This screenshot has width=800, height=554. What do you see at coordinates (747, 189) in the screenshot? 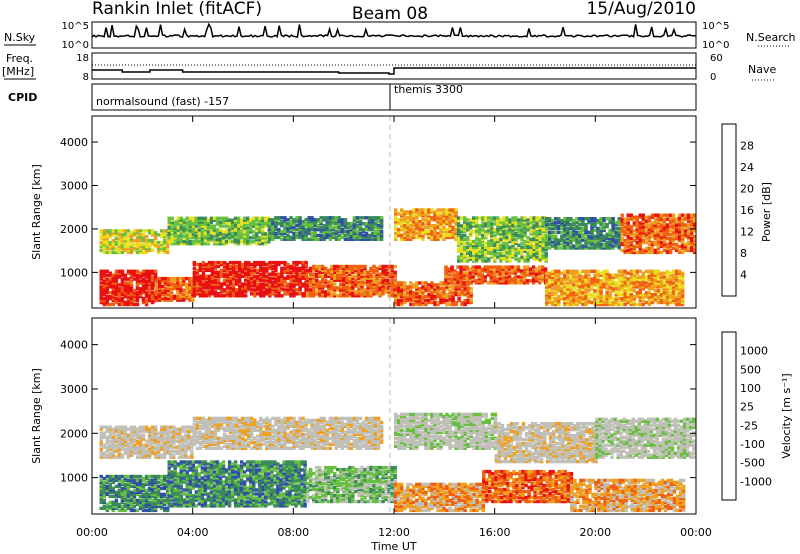
I see `colorbar-tick-label: 20` at bounding box center [747, 189].